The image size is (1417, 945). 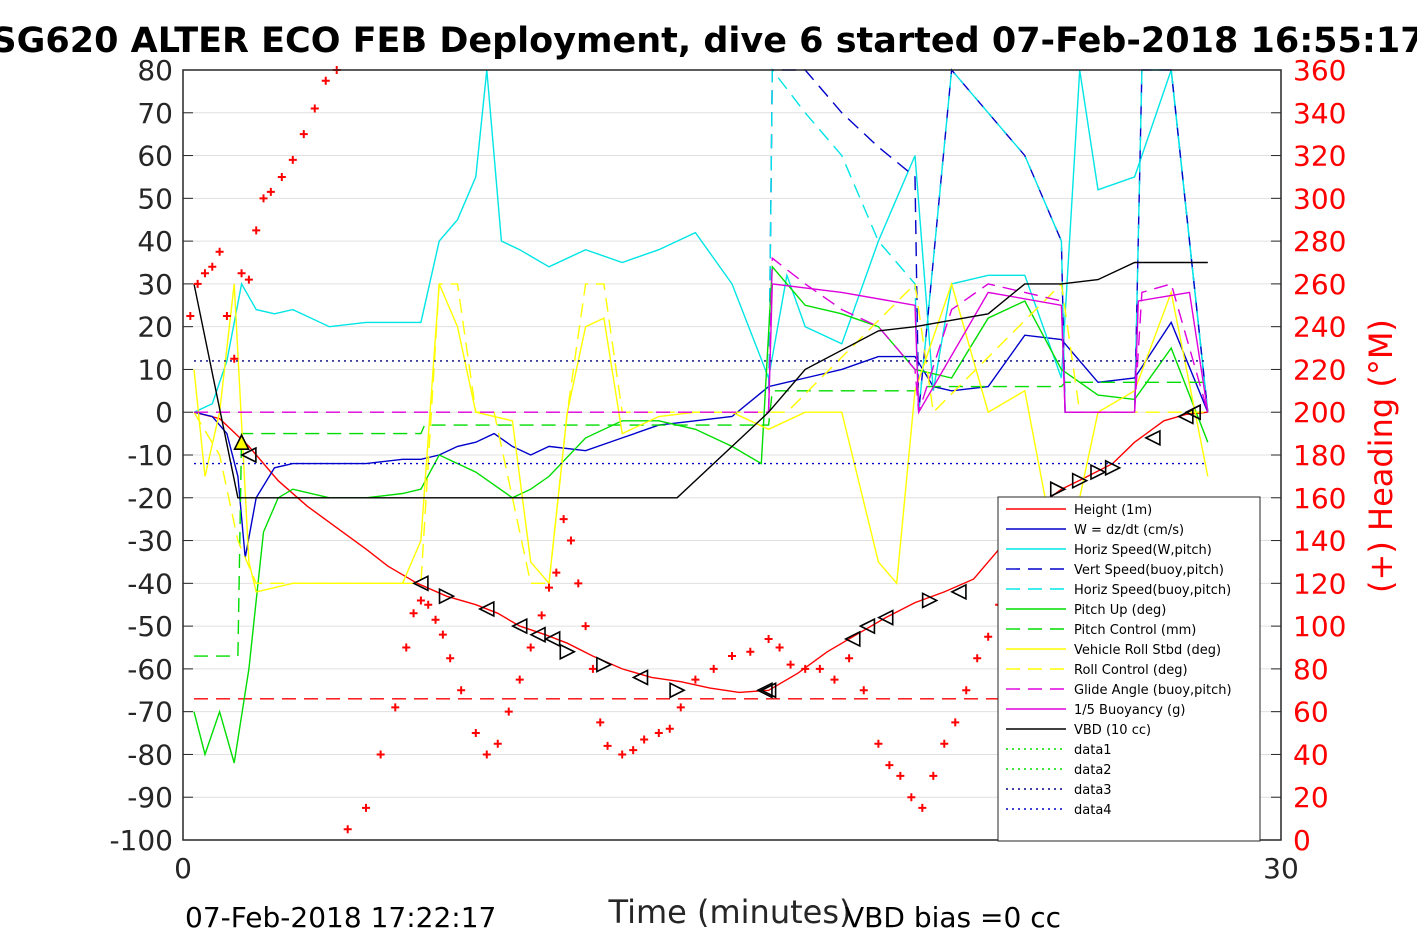 I want to click on right-tick-label: 160, so click(x=1319, y=498).